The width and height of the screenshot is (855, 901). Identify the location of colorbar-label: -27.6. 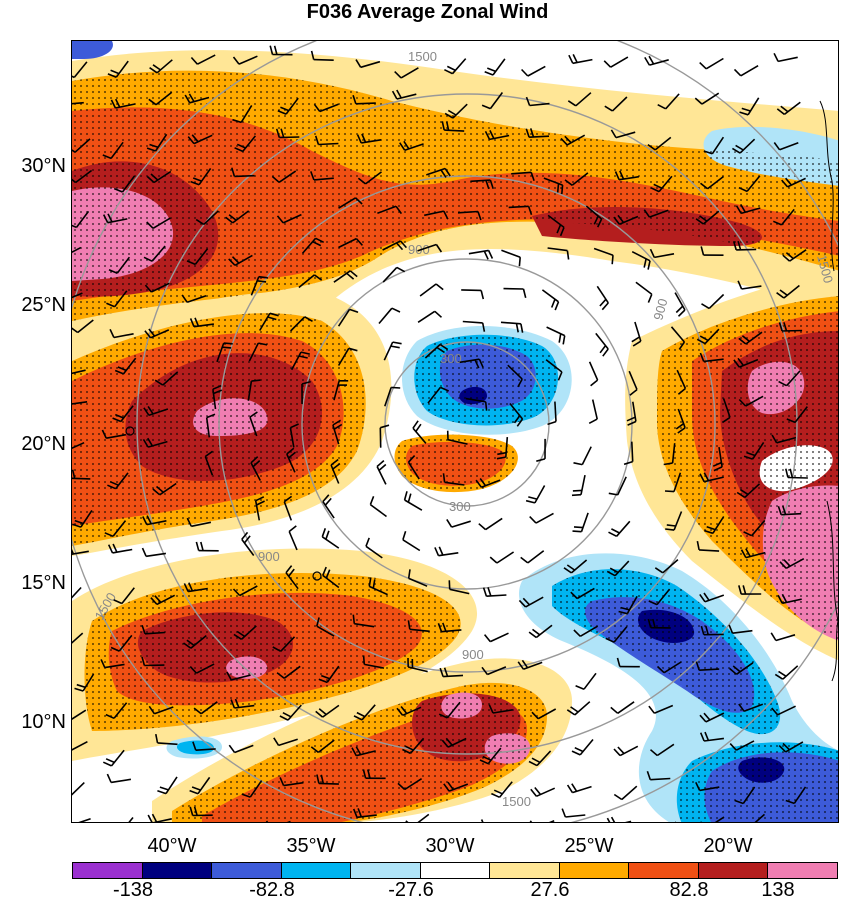
(411, 890).